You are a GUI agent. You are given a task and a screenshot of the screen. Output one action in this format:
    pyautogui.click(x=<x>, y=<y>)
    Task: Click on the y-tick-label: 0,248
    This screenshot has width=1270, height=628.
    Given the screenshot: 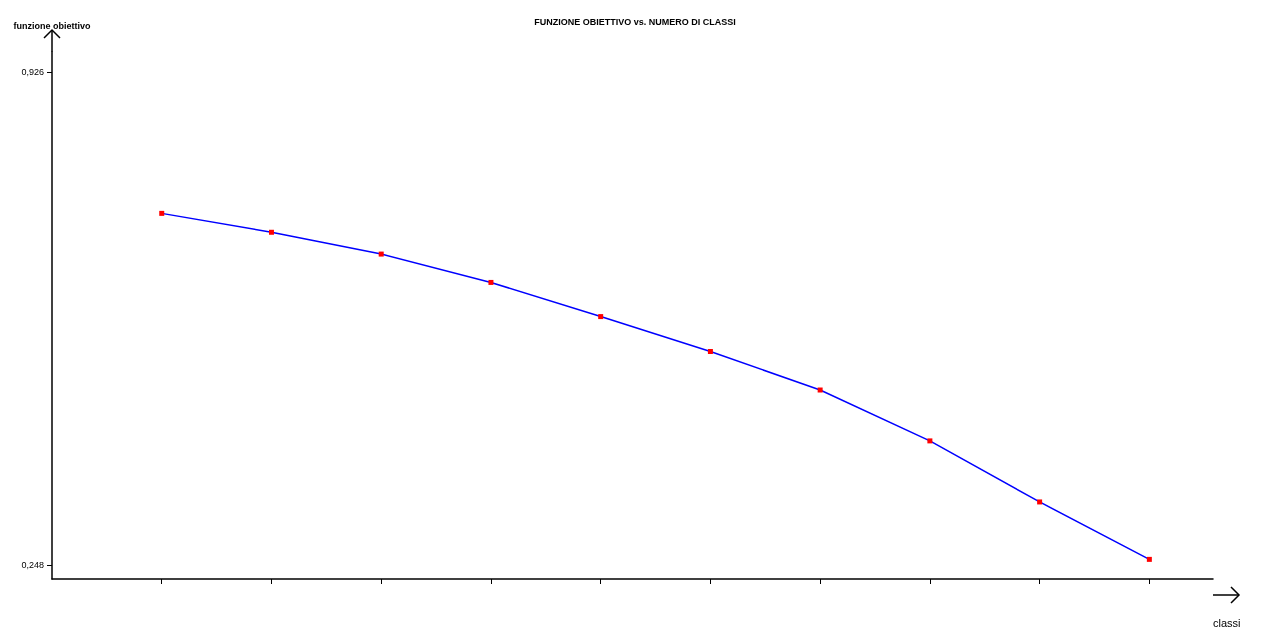 What is the action you would take?
    pyautogui.click(x=32, y=565)
    